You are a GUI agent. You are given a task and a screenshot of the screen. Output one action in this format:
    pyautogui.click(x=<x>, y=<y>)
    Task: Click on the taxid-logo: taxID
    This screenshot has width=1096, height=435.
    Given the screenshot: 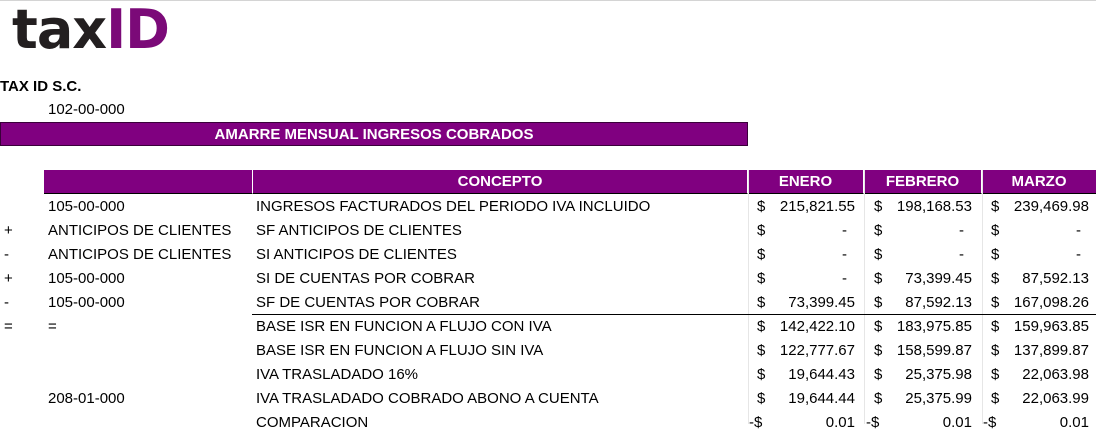 What is the action you would take?
    pyautogui.click(x=91, y=33)
    